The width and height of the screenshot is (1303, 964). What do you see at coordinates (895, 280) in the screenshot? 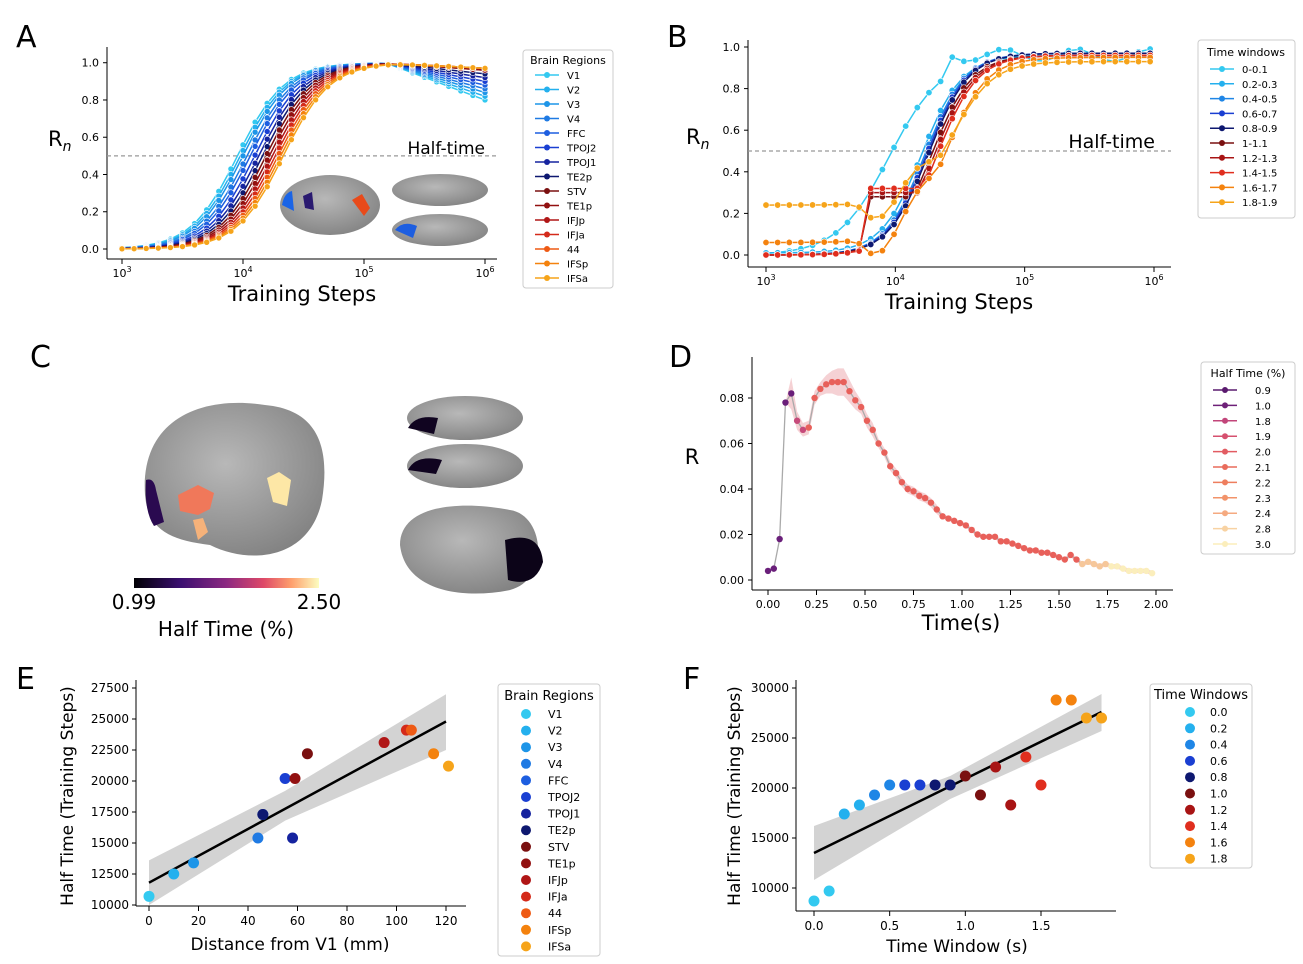
I see `chart-b-xtick-label: 104` at bounding box center [895, 280].